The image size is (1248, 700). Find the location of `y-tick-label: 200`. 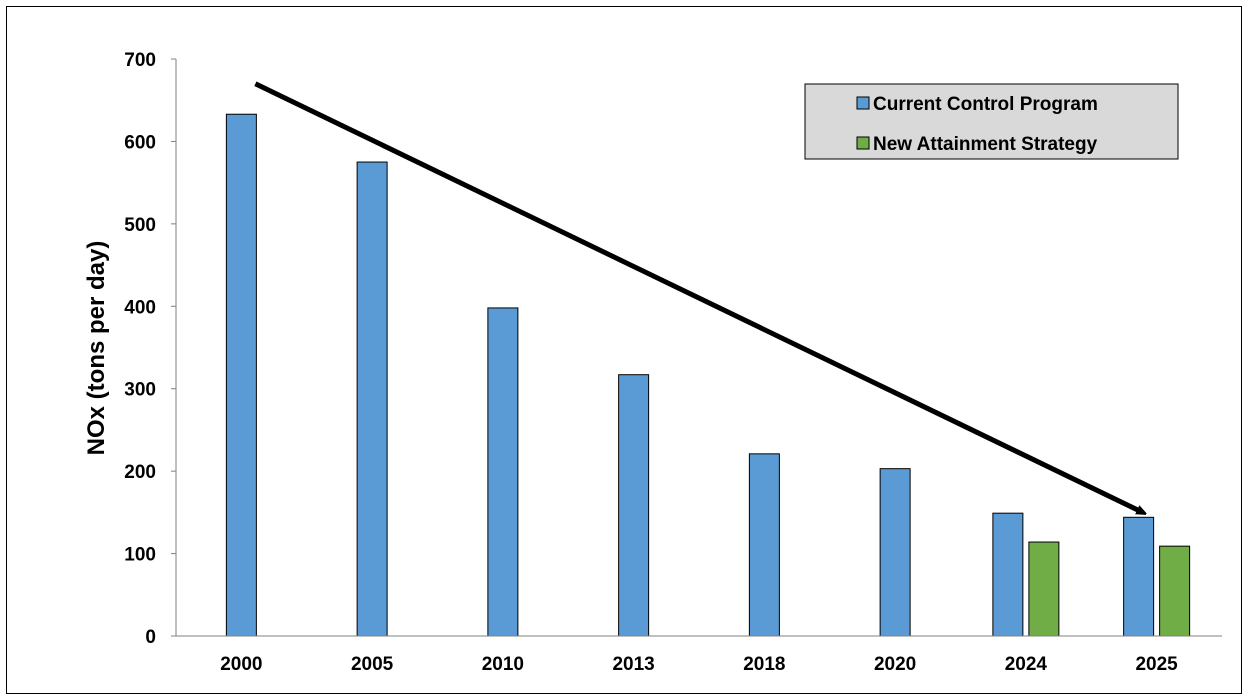

y-tick-label: 200 is located at coordinates (140, 472).